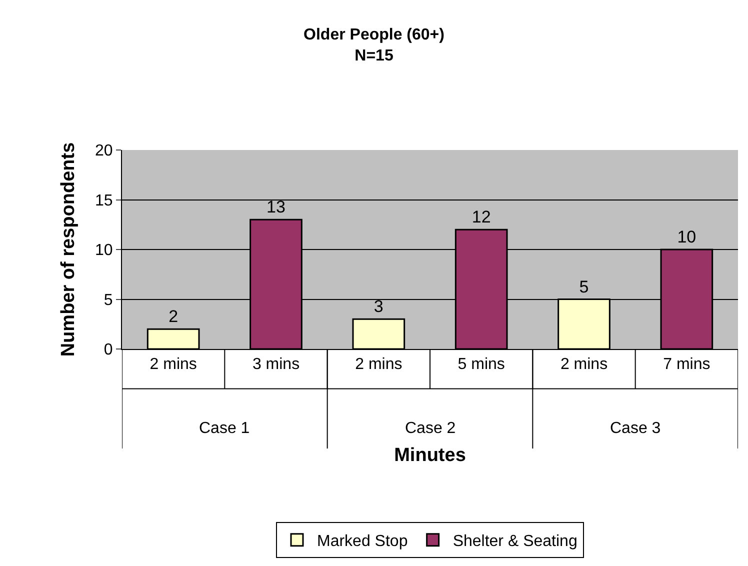 This screenshot has height=566, width=748. Describe the element at coordinates (108, 350) in the screenshot. I see `y-tick-label: 0` at that location.